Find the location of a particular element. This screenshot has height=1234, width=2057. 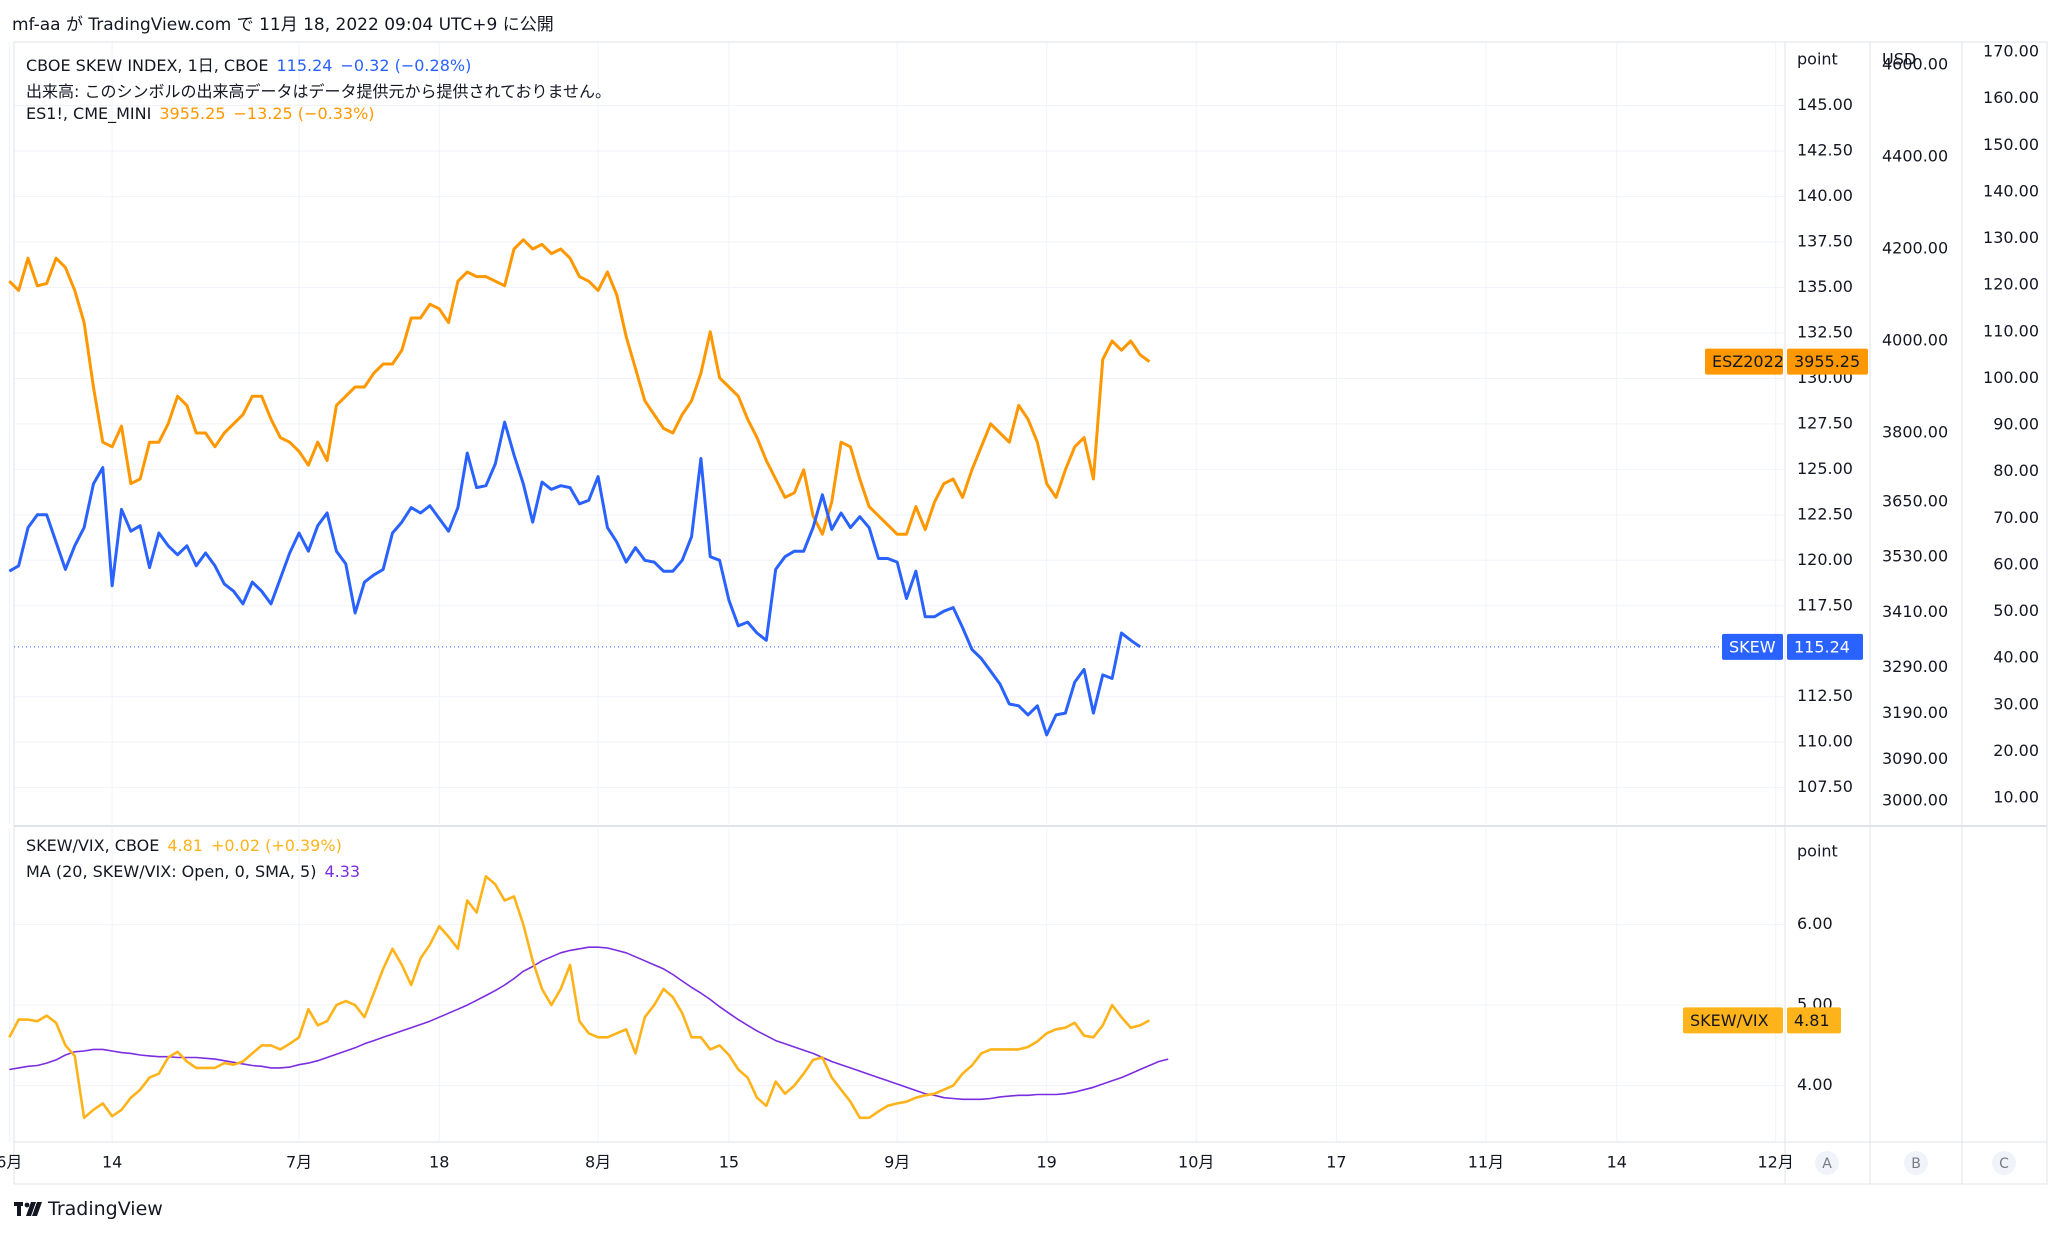

legend-skew-value: 115.24 is located at coordinates (304, 65).